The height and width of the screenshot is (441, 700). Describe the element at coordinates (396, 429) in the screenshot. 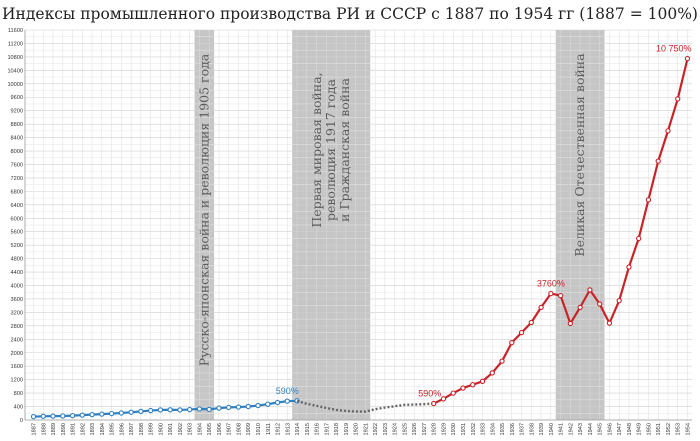

I see `x-tick-label: 1924` at that location.